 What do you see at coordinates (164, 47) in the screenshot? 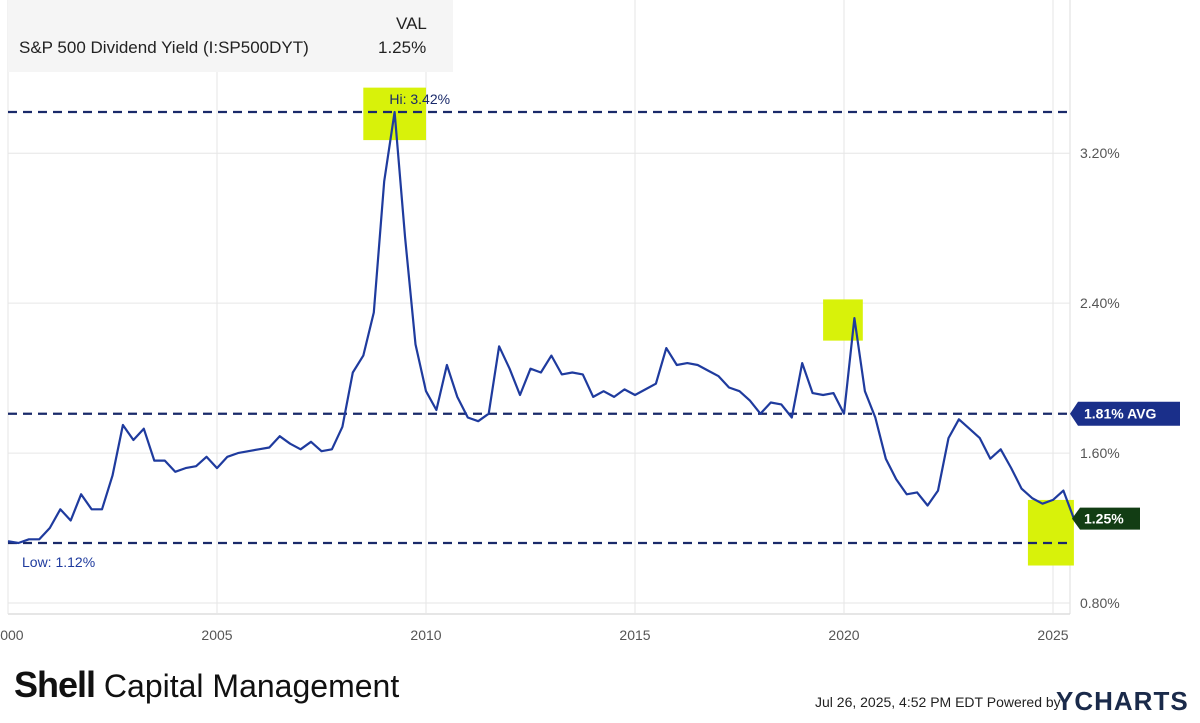
I see `legend-series-name: S&P 500 Dividend Yield (I:SP500DYT)` at bounding box center [164, 47].